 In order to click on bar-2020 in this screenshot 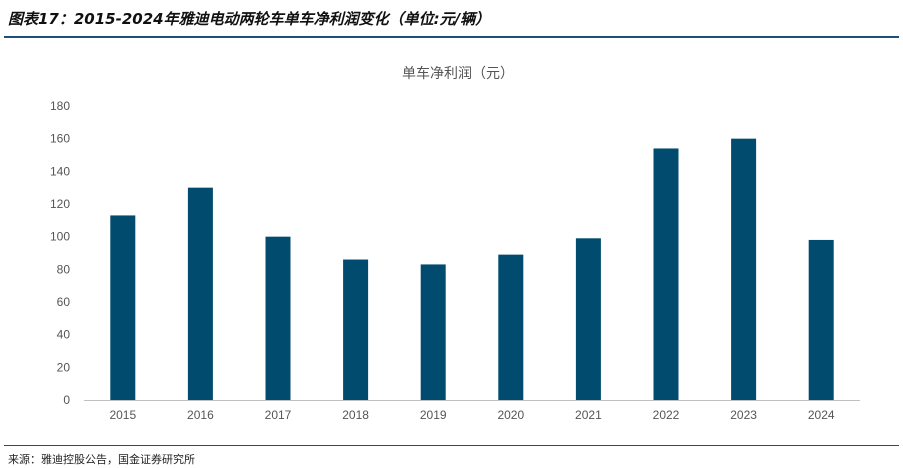, I will do `click(511, 327)`.